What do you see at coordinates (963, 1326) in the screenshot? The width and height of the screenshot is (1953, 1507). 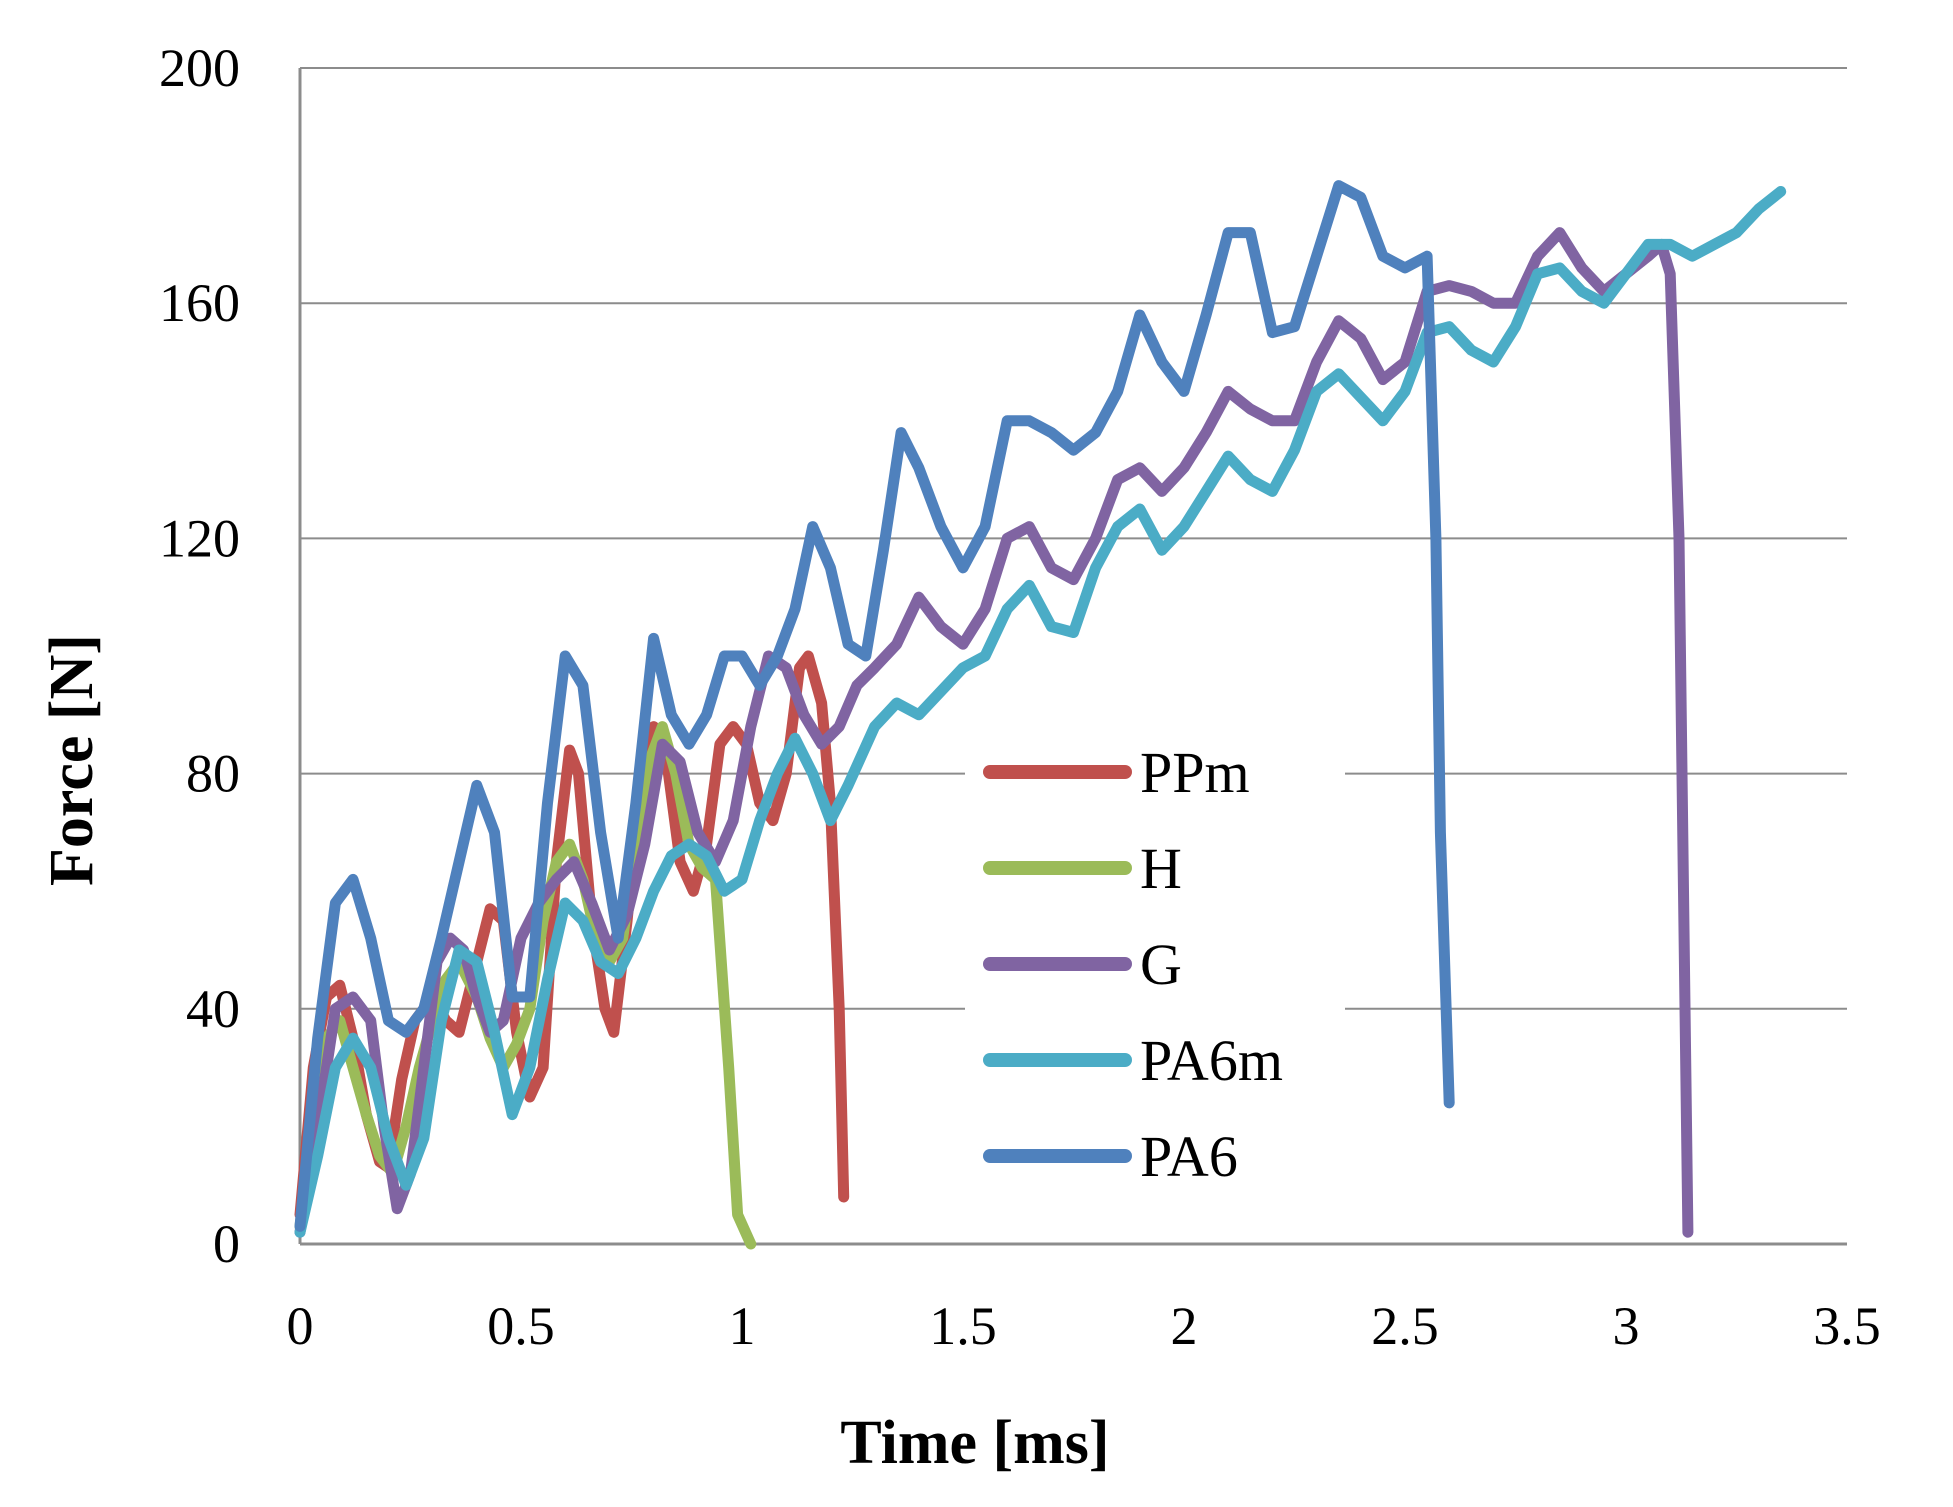 I see `x-tick-label: 1.5` at bounding box center [963, 1326].